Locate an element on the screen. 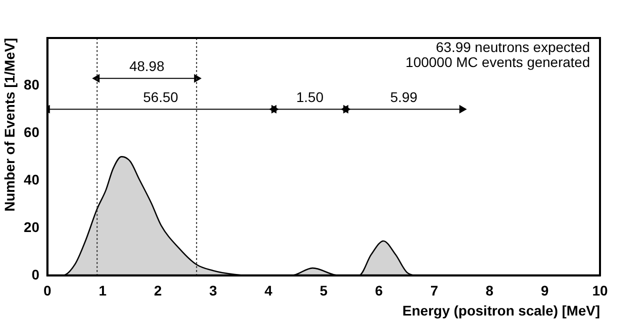  annotation: 5.99 is located at coordinates (404, 97).